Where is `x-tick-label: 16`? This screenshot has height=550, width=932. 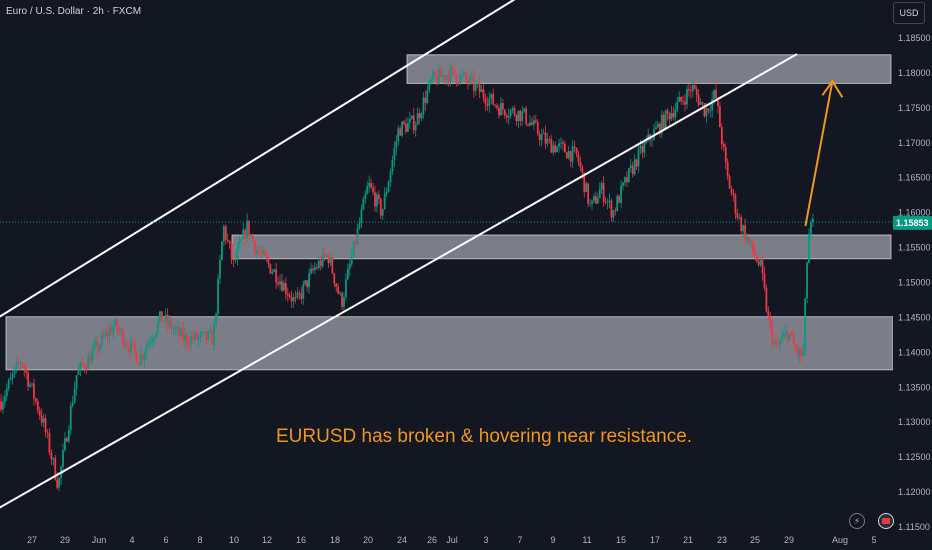 x-tick-label: 16 is located at coordinates (301, 540).